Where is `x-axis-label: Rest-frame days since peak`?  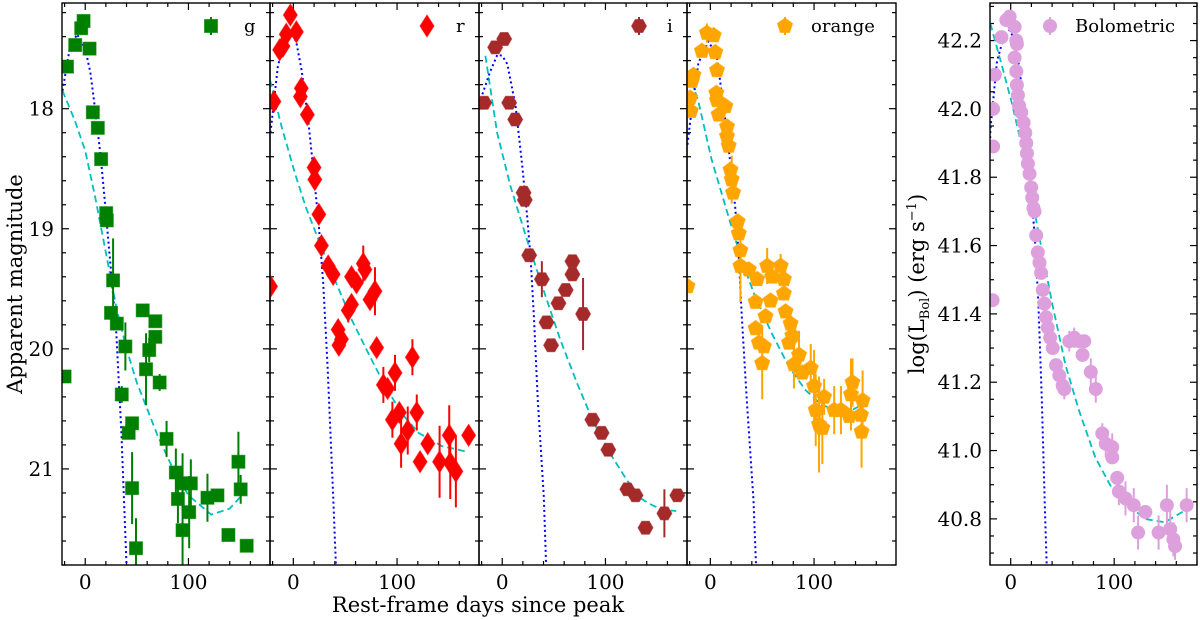 x-axis-label: Rest-frame days since peak is located at coordinates (478, 605).